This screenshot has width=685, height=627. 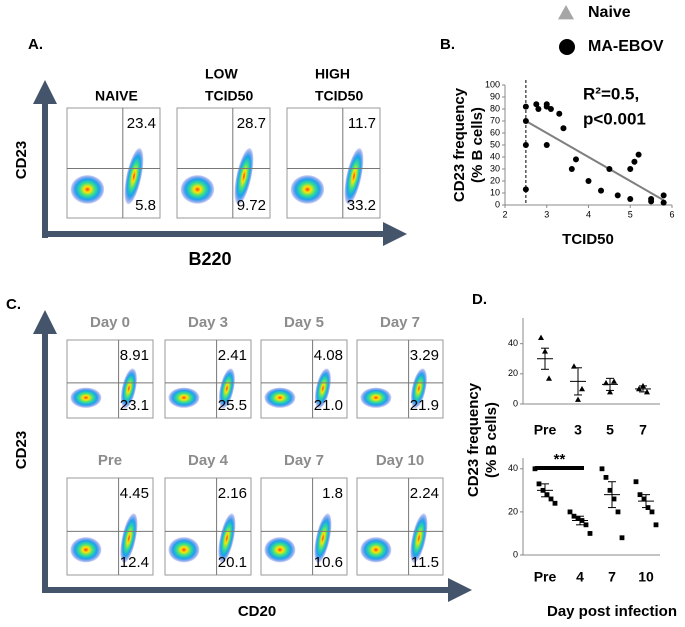 I want to click on y-tick-label: 100, so click(x=492, y=84).